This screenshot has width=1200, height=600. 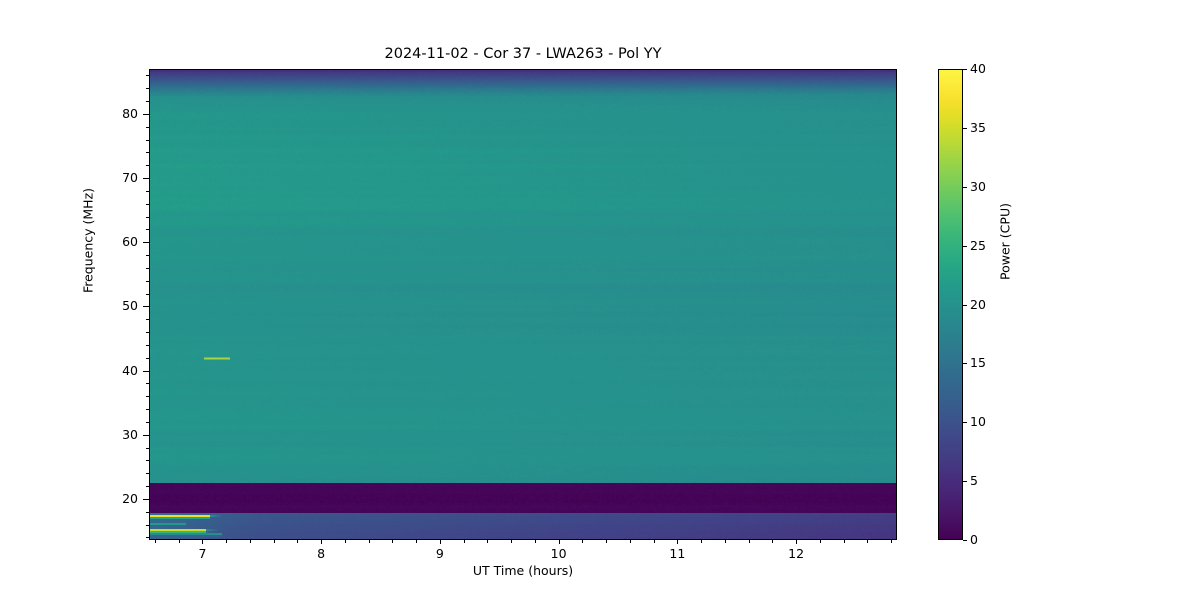 What do you see at coordinates (202, 553) in the screenshot?
I see `x-tick-label: 7` at bounding box center [202, 553].